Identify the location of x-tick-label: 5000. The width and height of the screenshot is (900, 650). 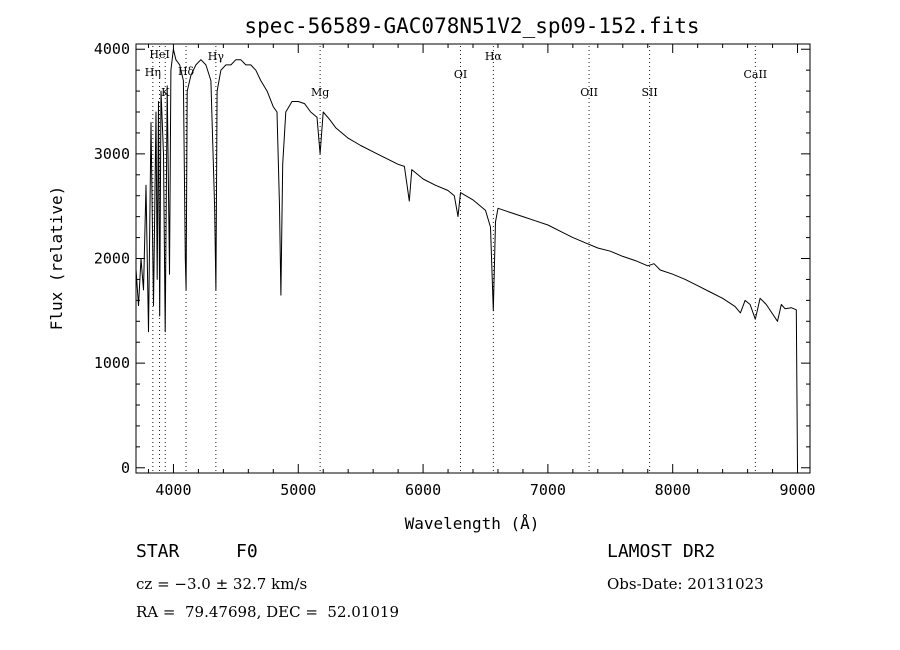
(298, 490).